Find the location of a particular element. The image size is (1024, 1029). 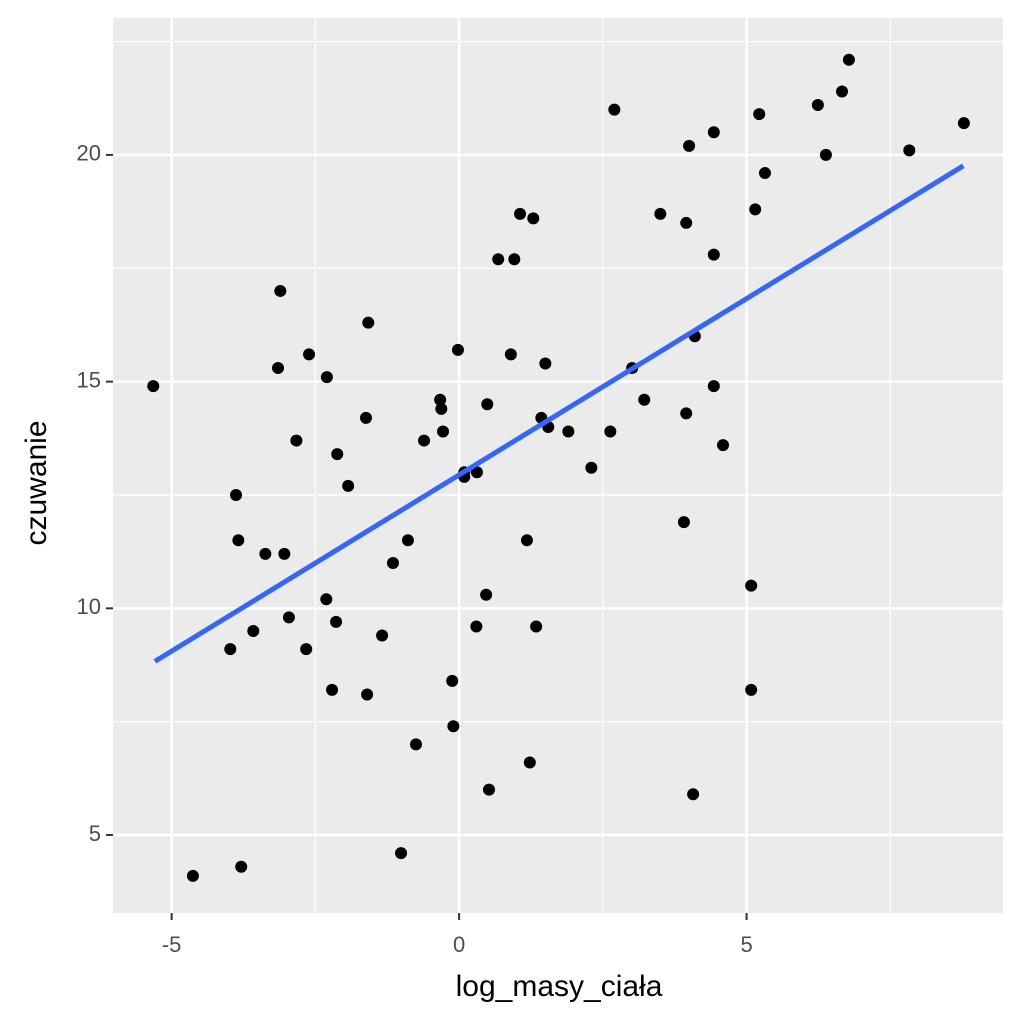

y-tick-label: 15 is located at coordinates (89, 379).